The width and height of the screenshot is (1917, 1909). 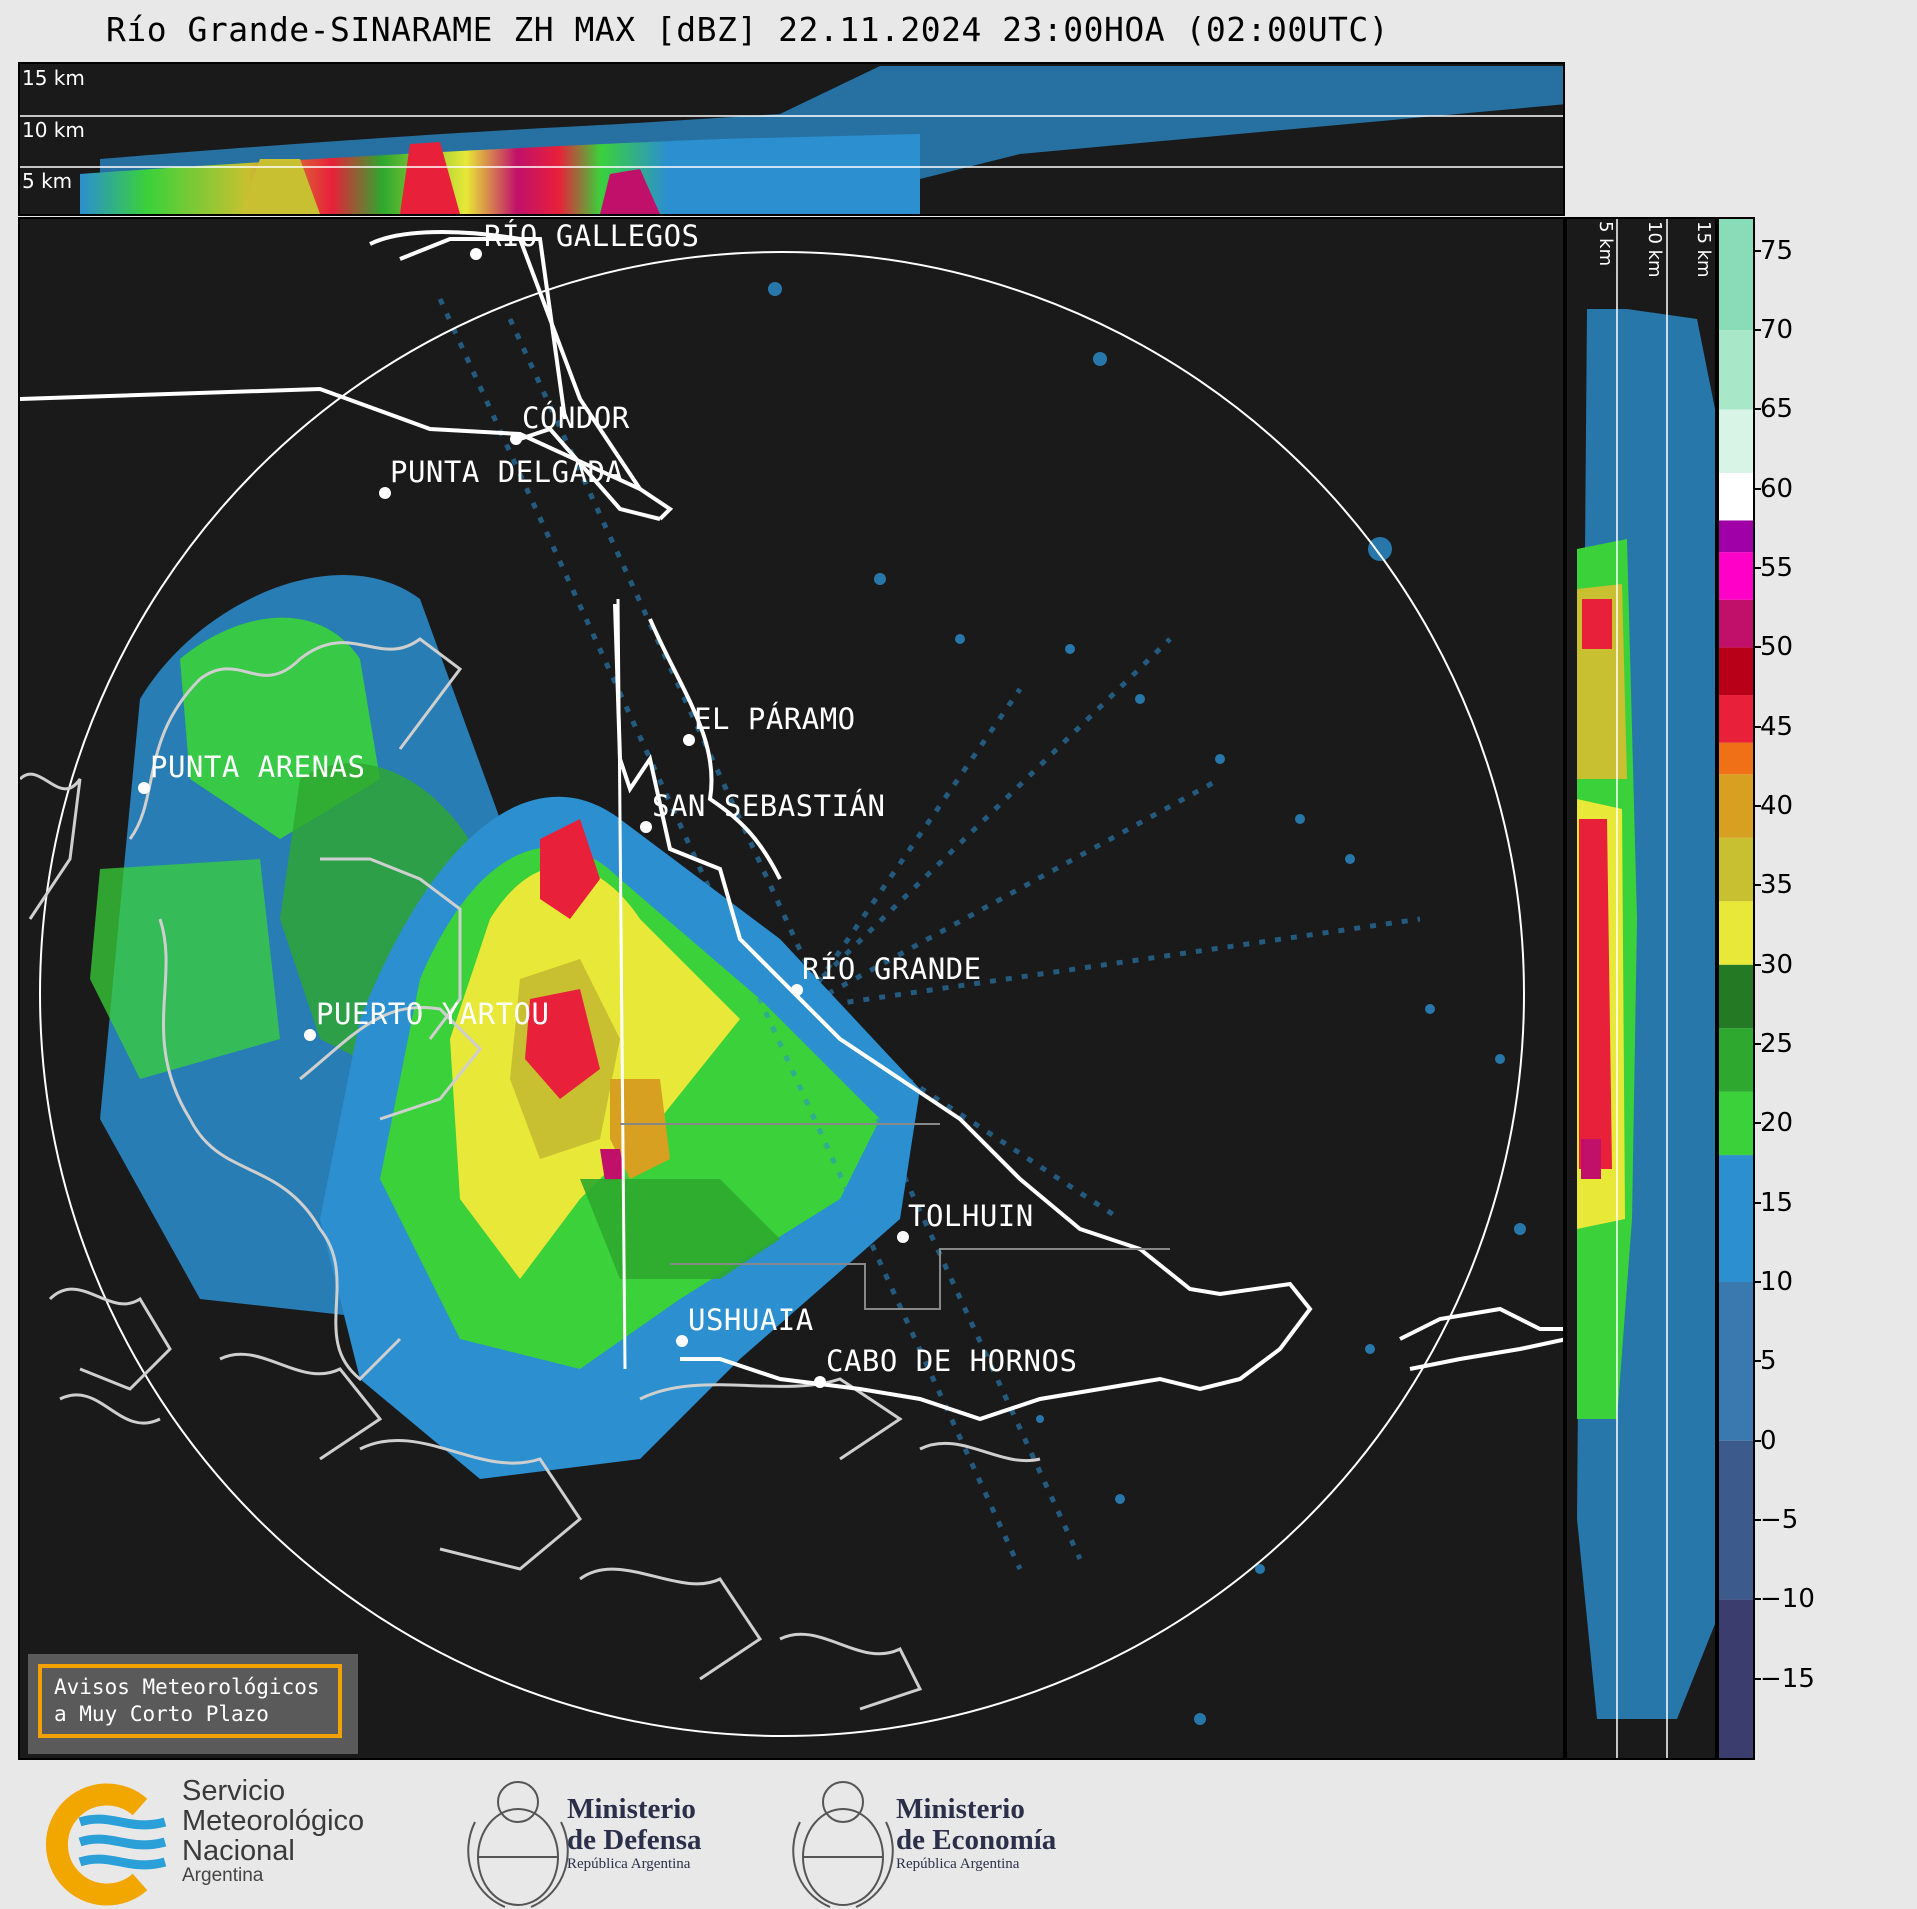 I want to click on city-label-punta-delgada: PUNTA DELGADA, so click(x=507, y=472).